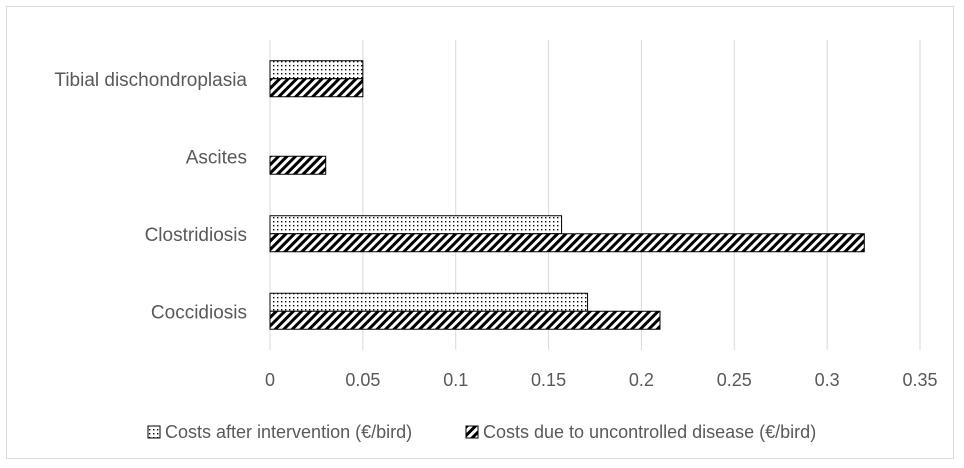 The image size is (964, 468). Describe the element at coordinates (641, 380) in the screenshot. I see `x-tick-label: 0.2` at that location.